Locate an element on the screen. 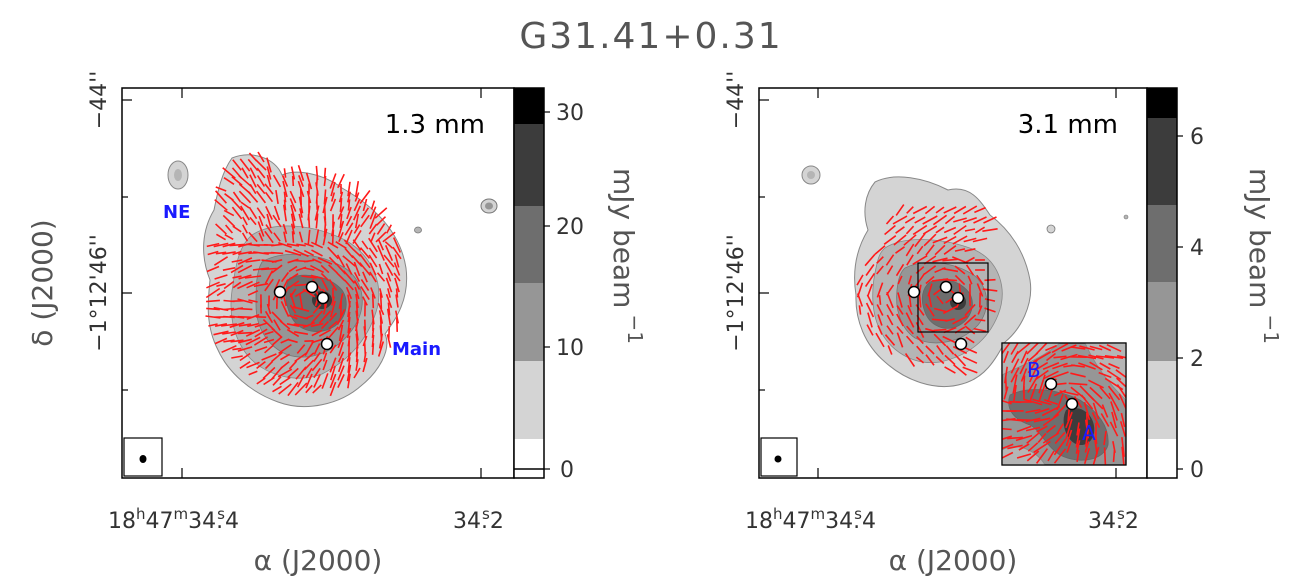 This screenshot has height=578, width=1302. colorbar-tick: 10 is located at coordinates (570, 348).